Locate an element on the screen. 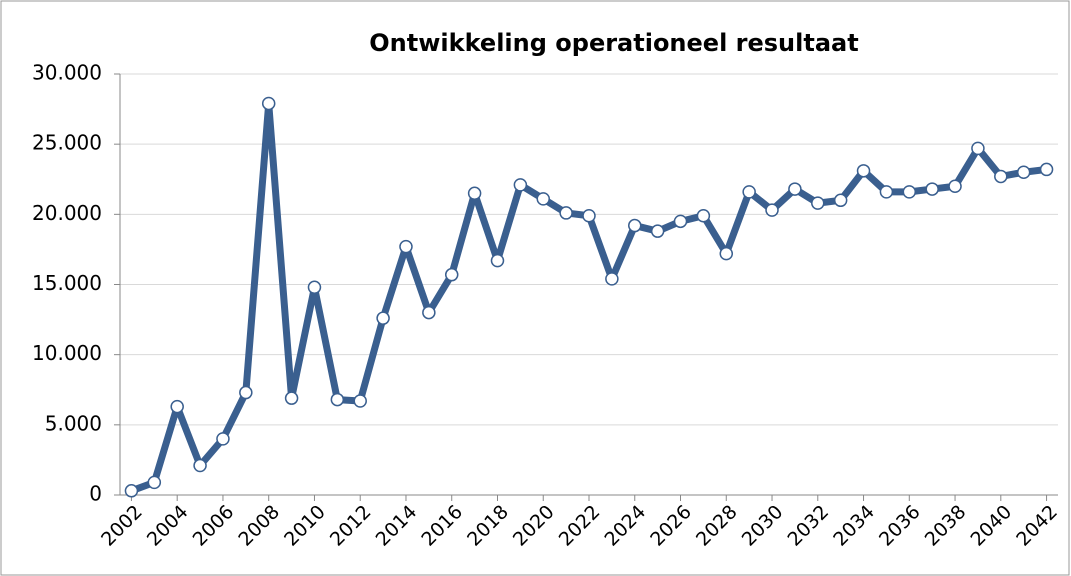  chart-title: Ontwikkeling operationeel resultaat is located at coordinates (613, 43).